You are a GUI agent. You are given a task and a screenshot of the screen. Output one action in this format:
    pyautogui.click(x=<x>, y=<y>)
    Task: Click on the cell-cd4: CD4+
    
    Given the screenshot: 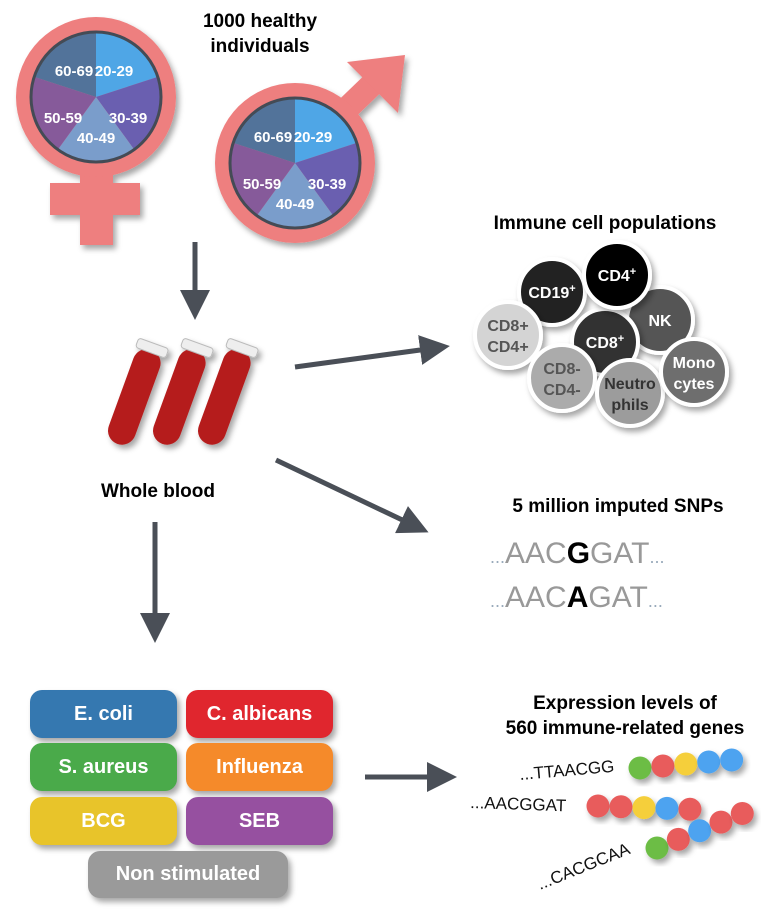 What is the action you would take?
    pyautogui.click(x=617, y=275)
    